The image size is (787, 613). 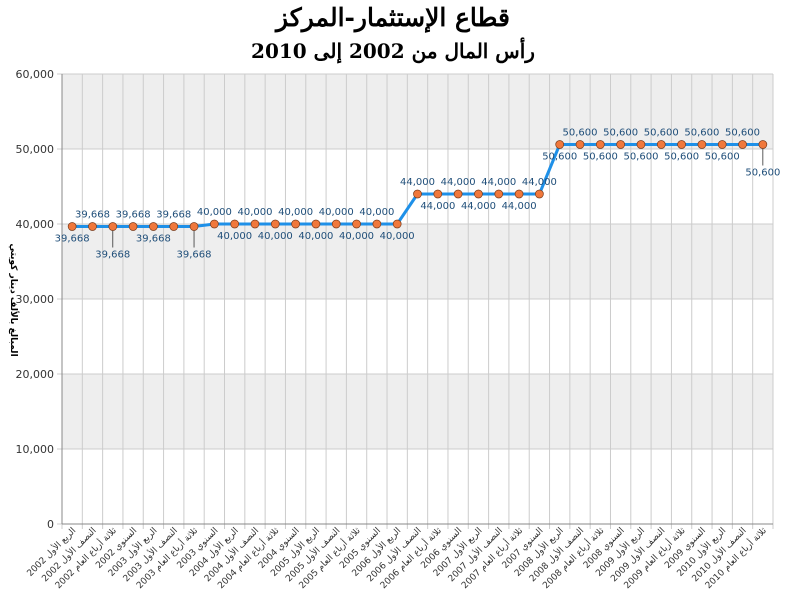 What do you see at coordinates (393, 50) in the screenshot?
I see `chart-subtitle: رأس المال من 2002 إلى 2010` at bounding box center [393, 50].